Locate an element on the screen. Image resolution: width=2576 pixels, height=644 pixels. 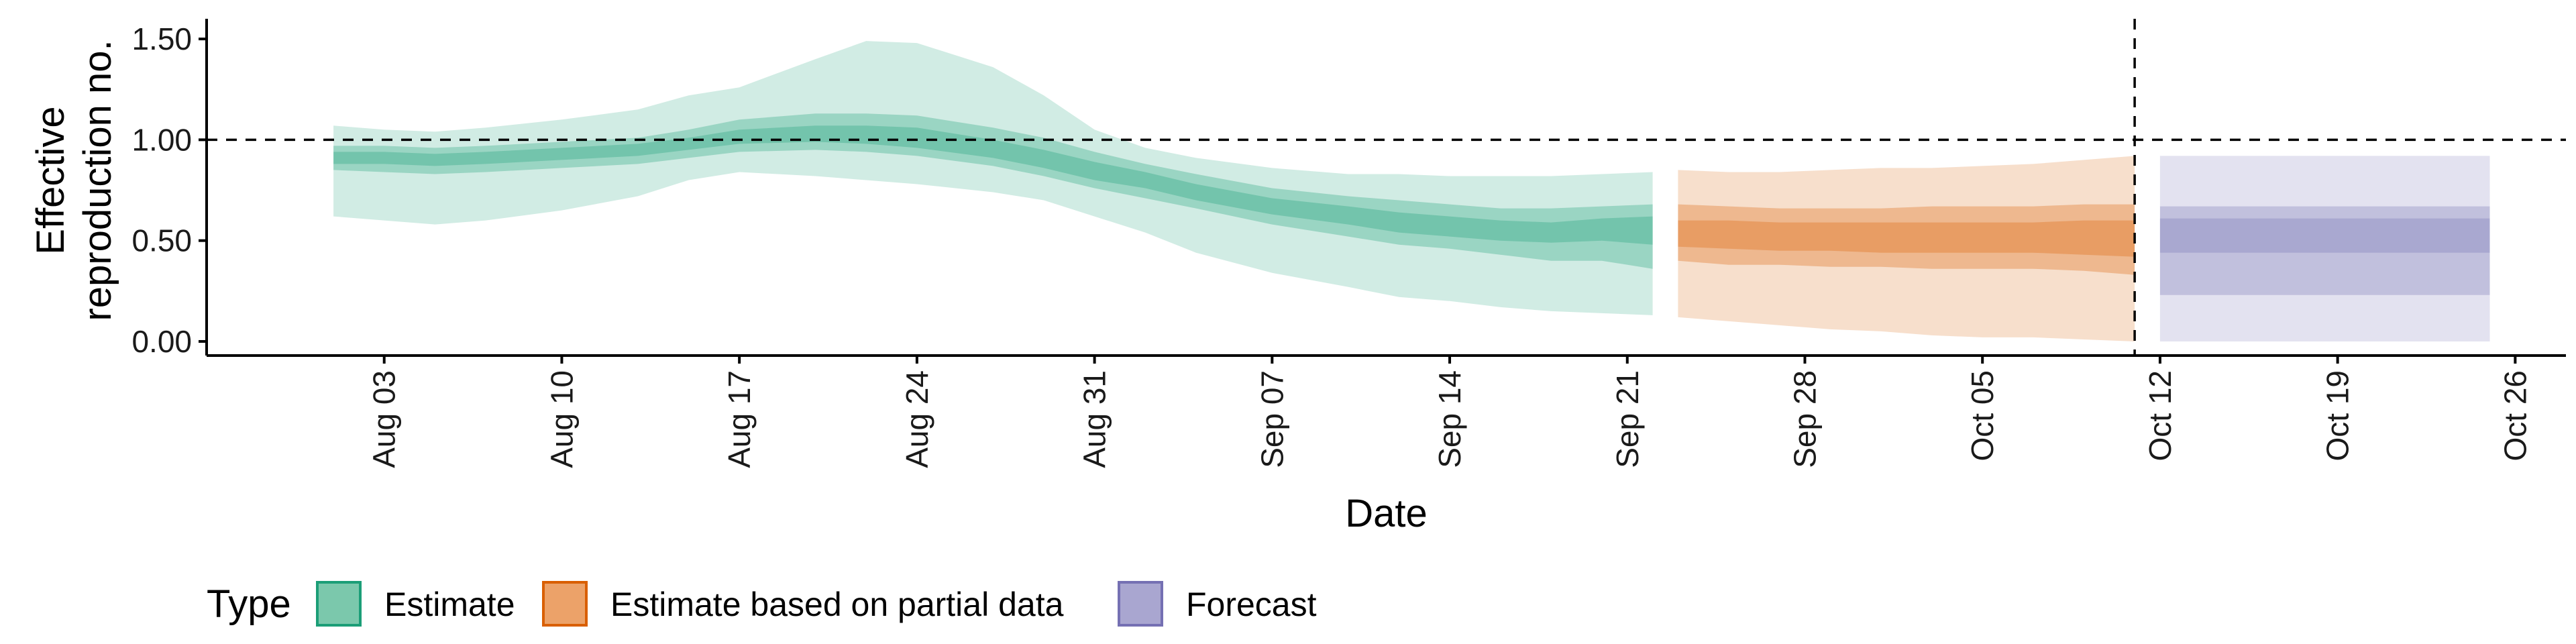
y-axis-title-line: Effective is located at coordinates (50, 180).